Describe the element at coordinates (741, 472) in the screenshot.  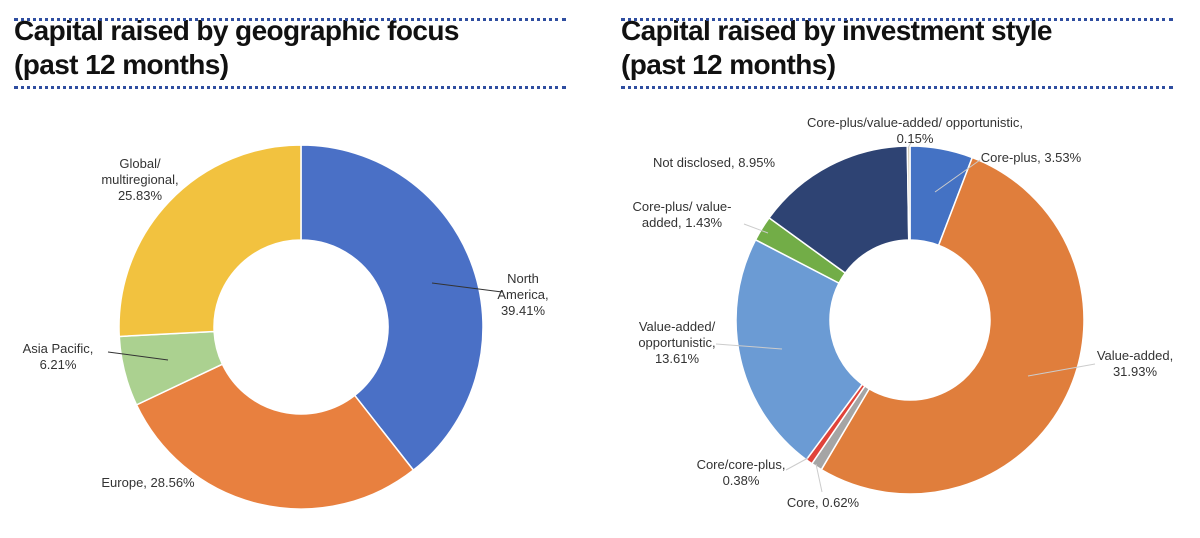
I see `data-label: Core/core-plus, 0.38%` at that location.